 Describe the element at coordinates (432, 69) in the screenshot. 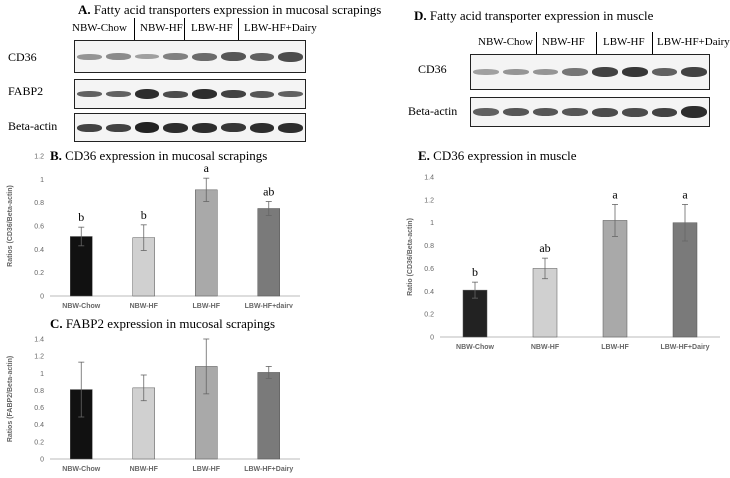

I see `blot-d-row-label: CD36` at that location.